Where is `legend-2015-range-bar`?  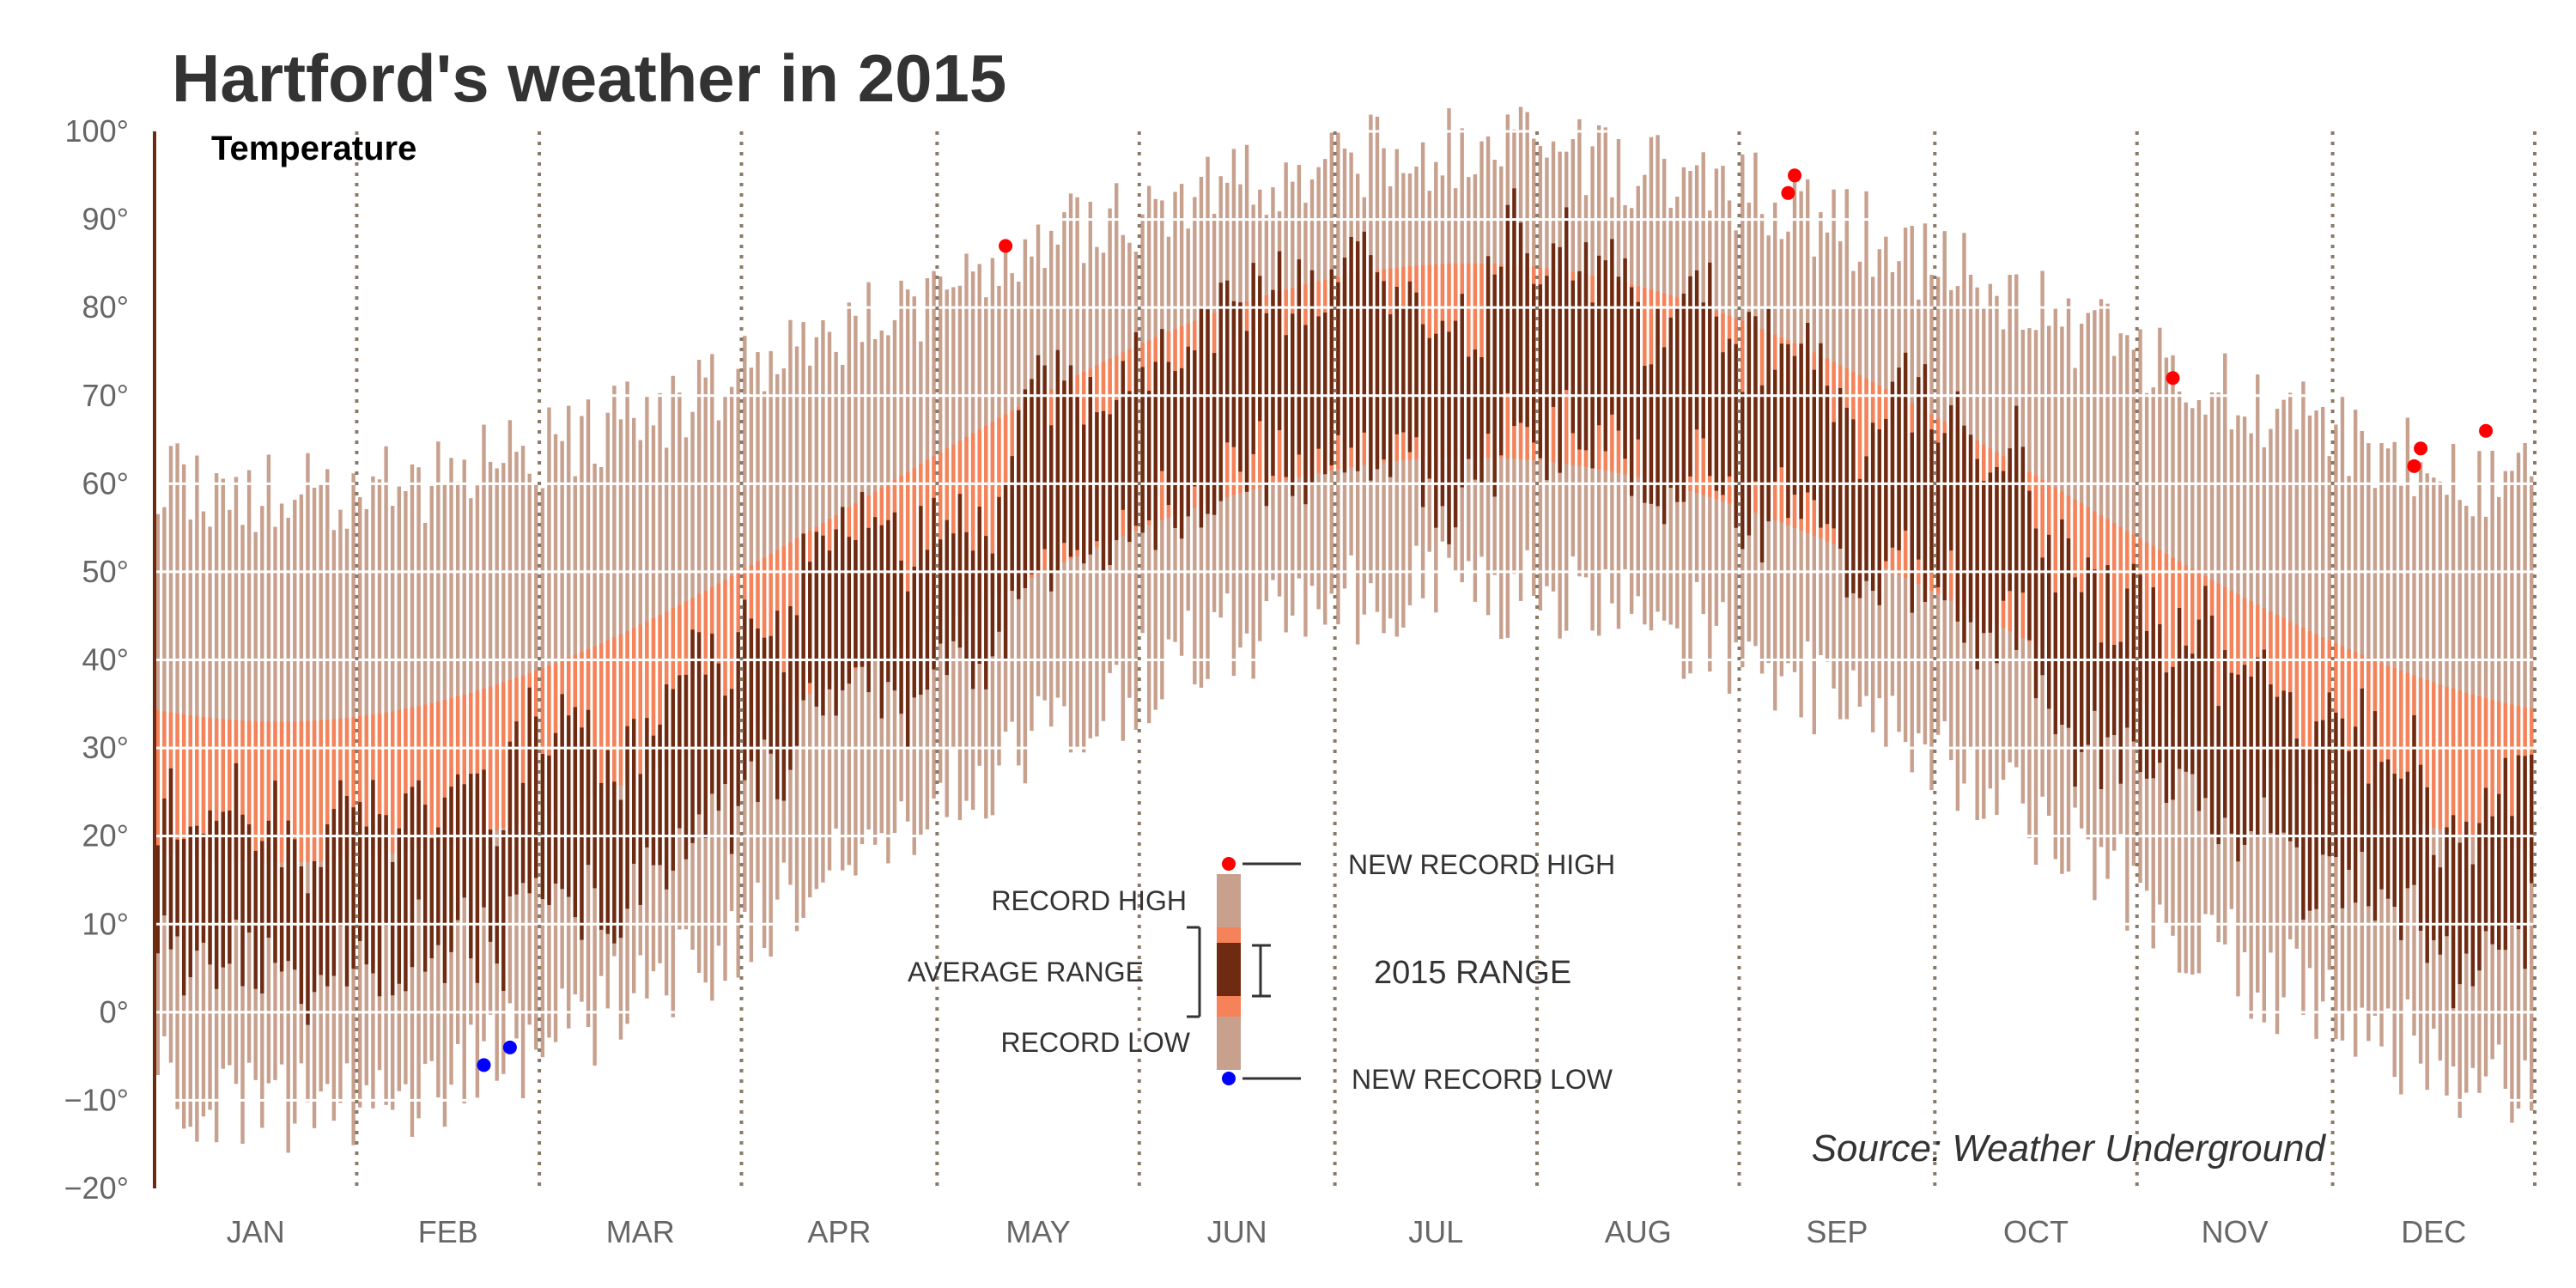
legend-2015-range-bar is located at coordinates (1229, 969).